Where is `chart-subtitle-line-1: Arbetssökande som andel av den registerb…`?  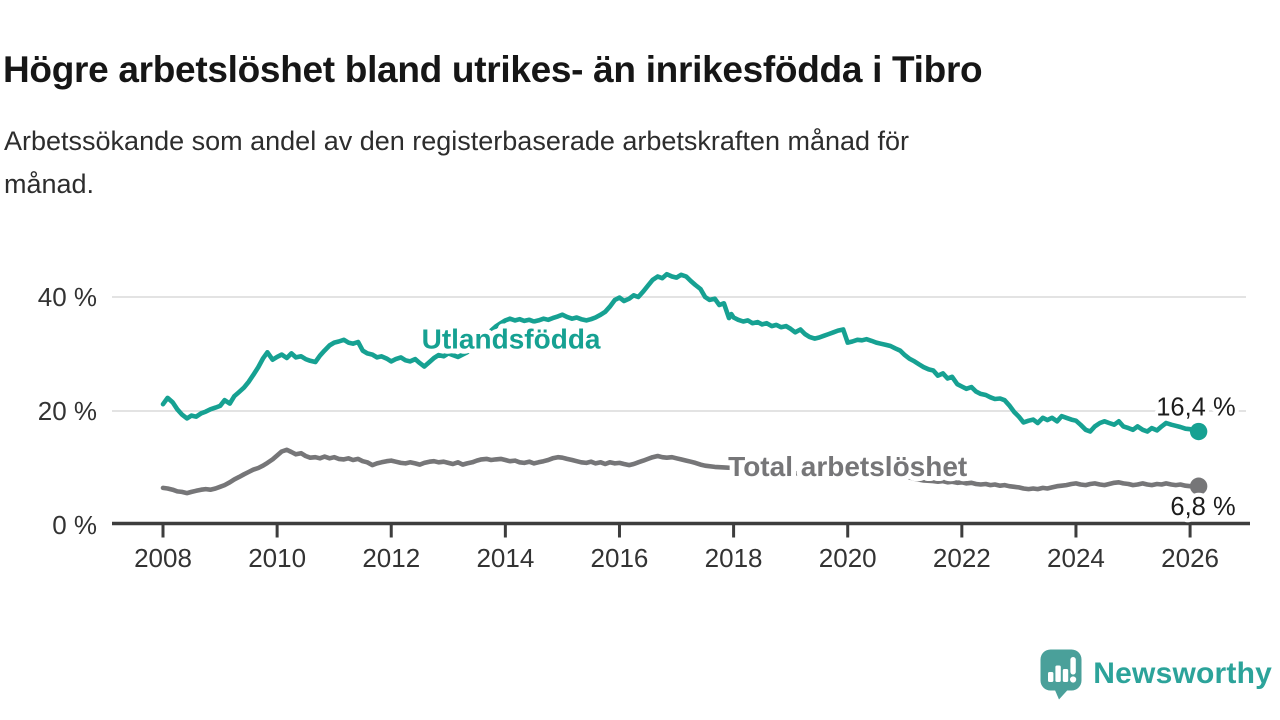 chart-subtitle-line-1: Arbetssökande som andel av den registerb… is located at coordinates (457, 141).